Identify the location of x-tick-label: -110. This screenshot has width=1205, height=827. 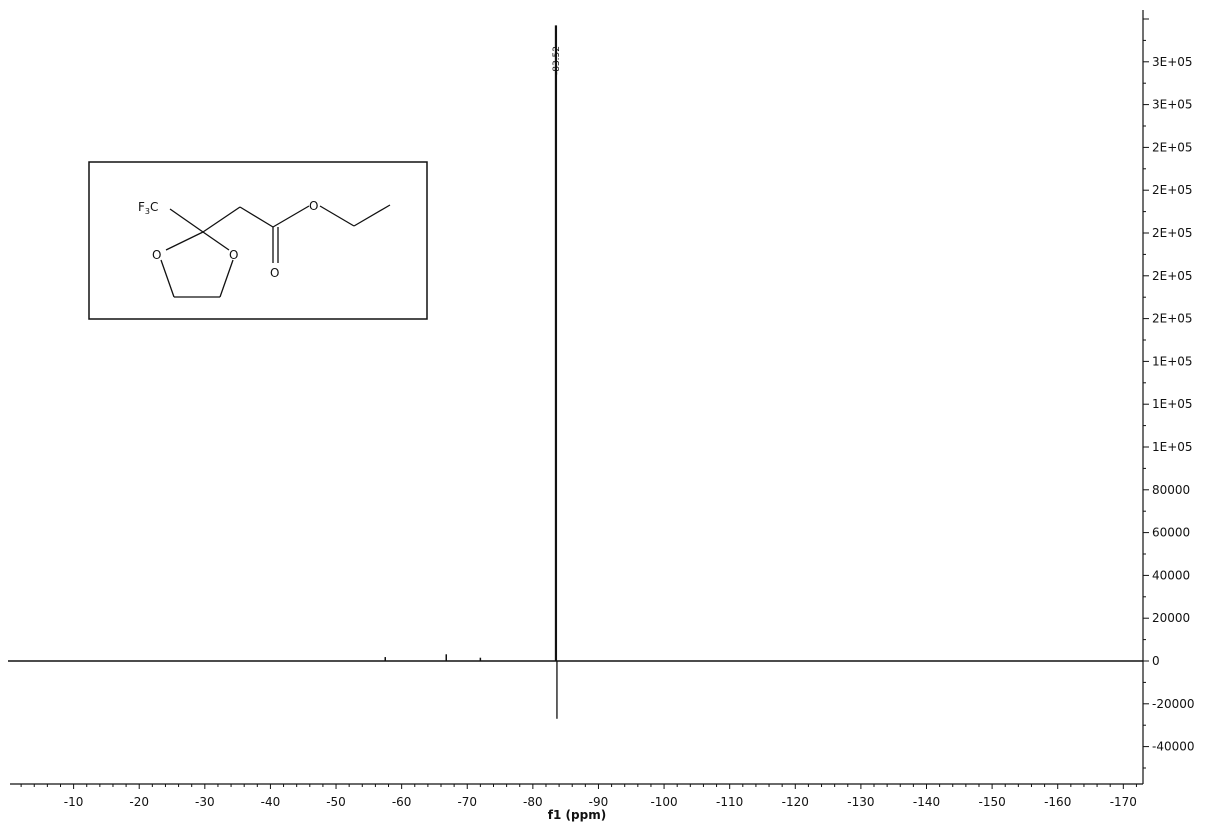
(729, 802).